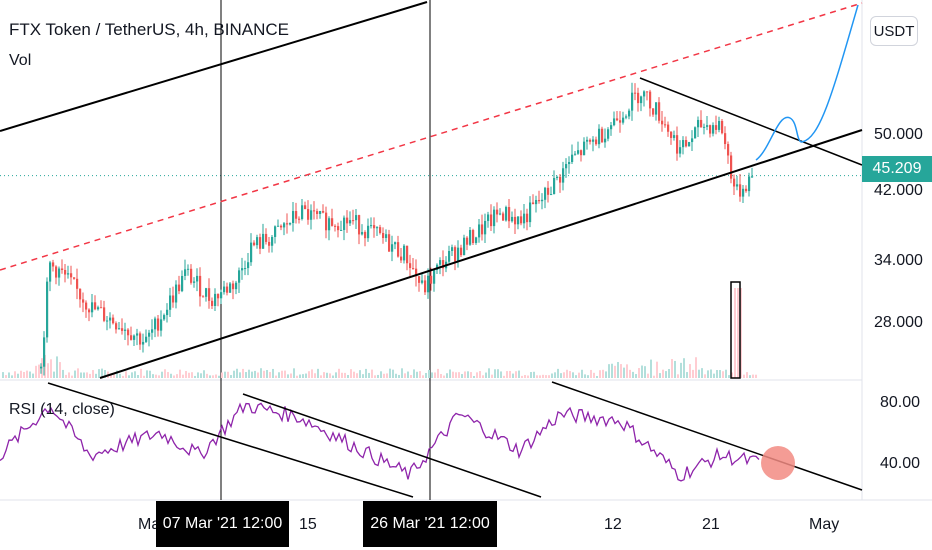  I want to click on rsi-trend-line, so click(707, 436).